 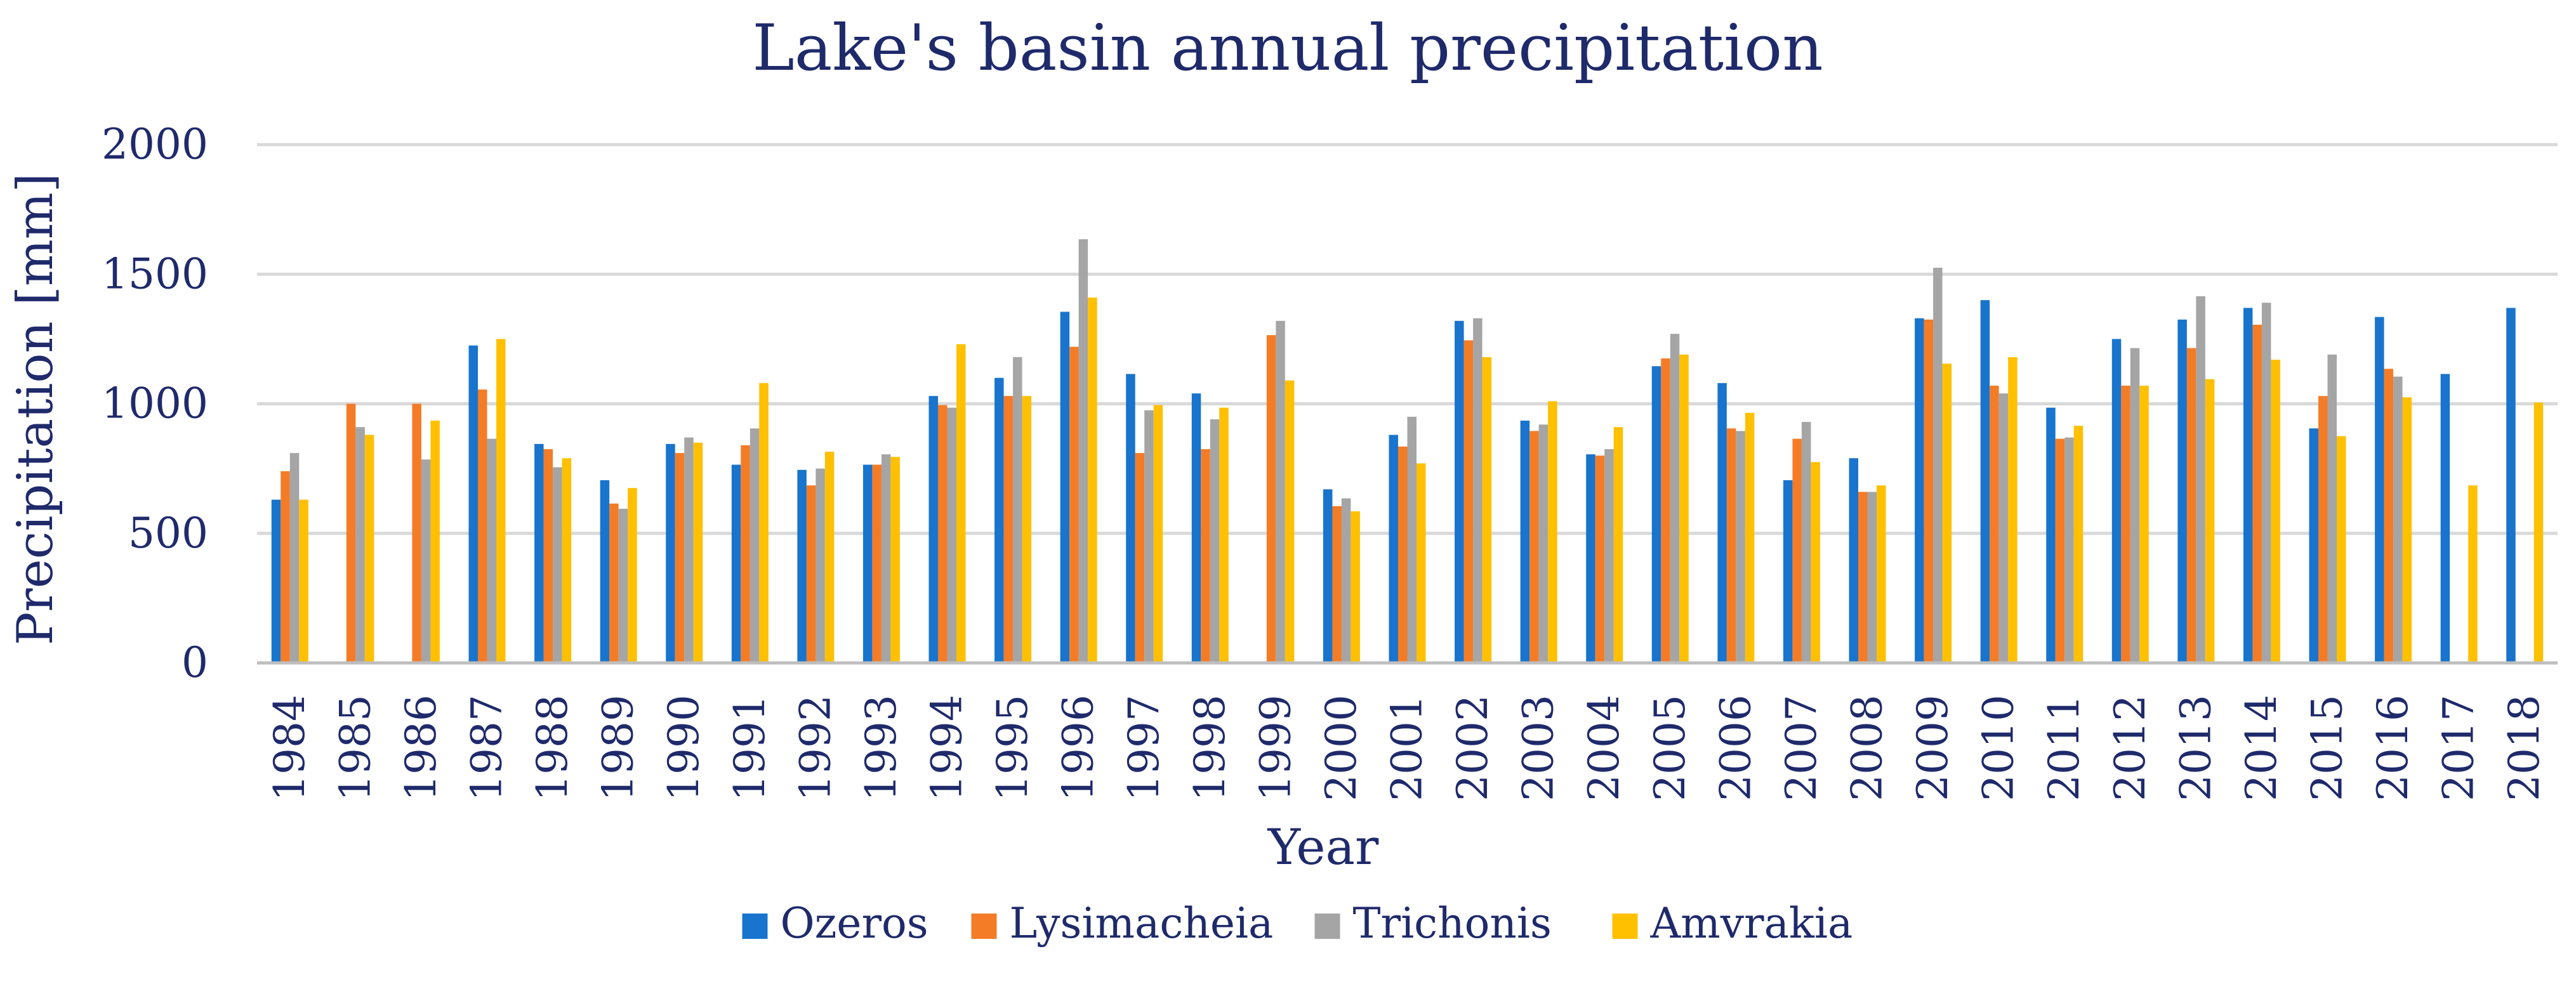 I want to click on x-tick-label: 1989, so click(x=618, y=748).